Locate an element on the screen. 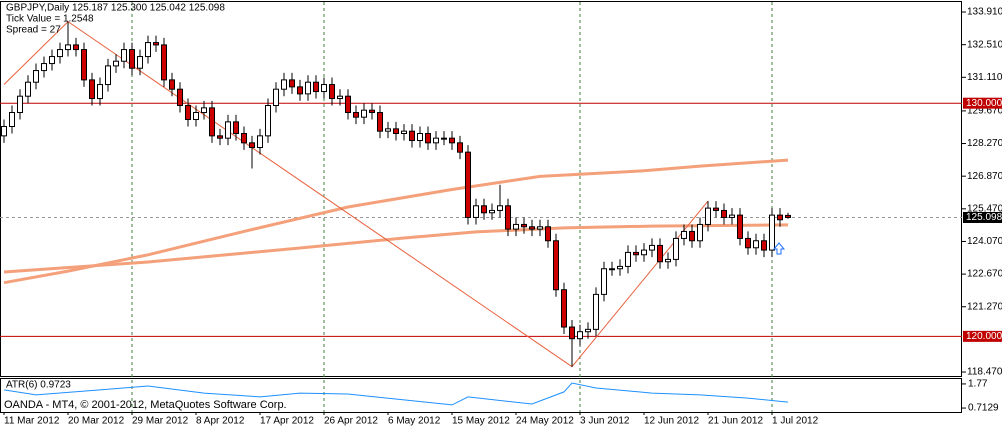  y-tick-label: 126.870 is located at coordinates (984, 176).